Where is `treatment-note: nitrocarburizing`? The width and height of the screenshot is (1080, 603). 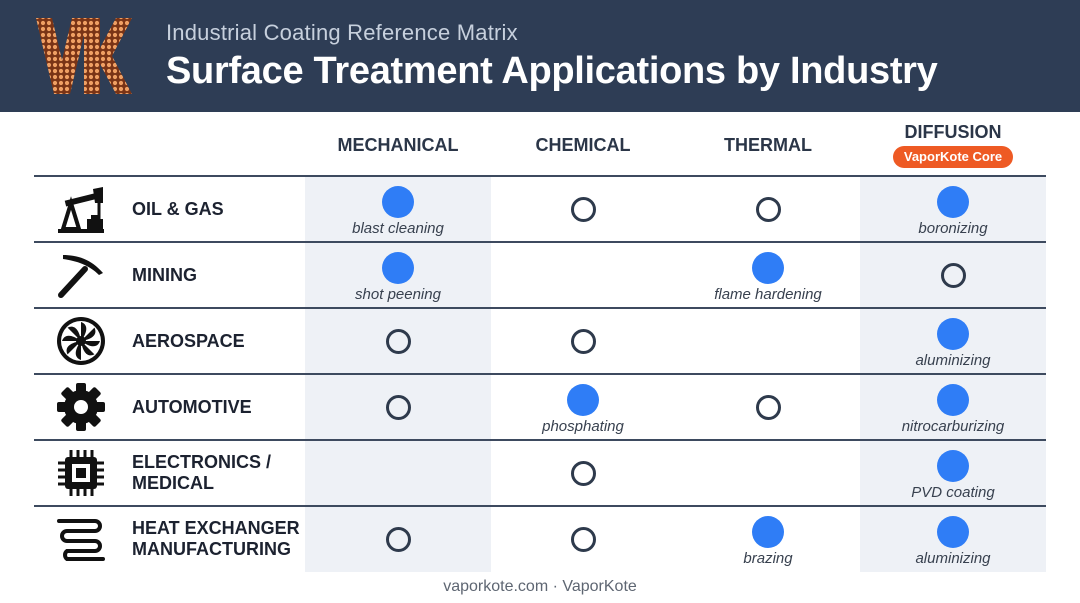 treatment-note: nitrocarburizing is located at coordinates (953, 426).